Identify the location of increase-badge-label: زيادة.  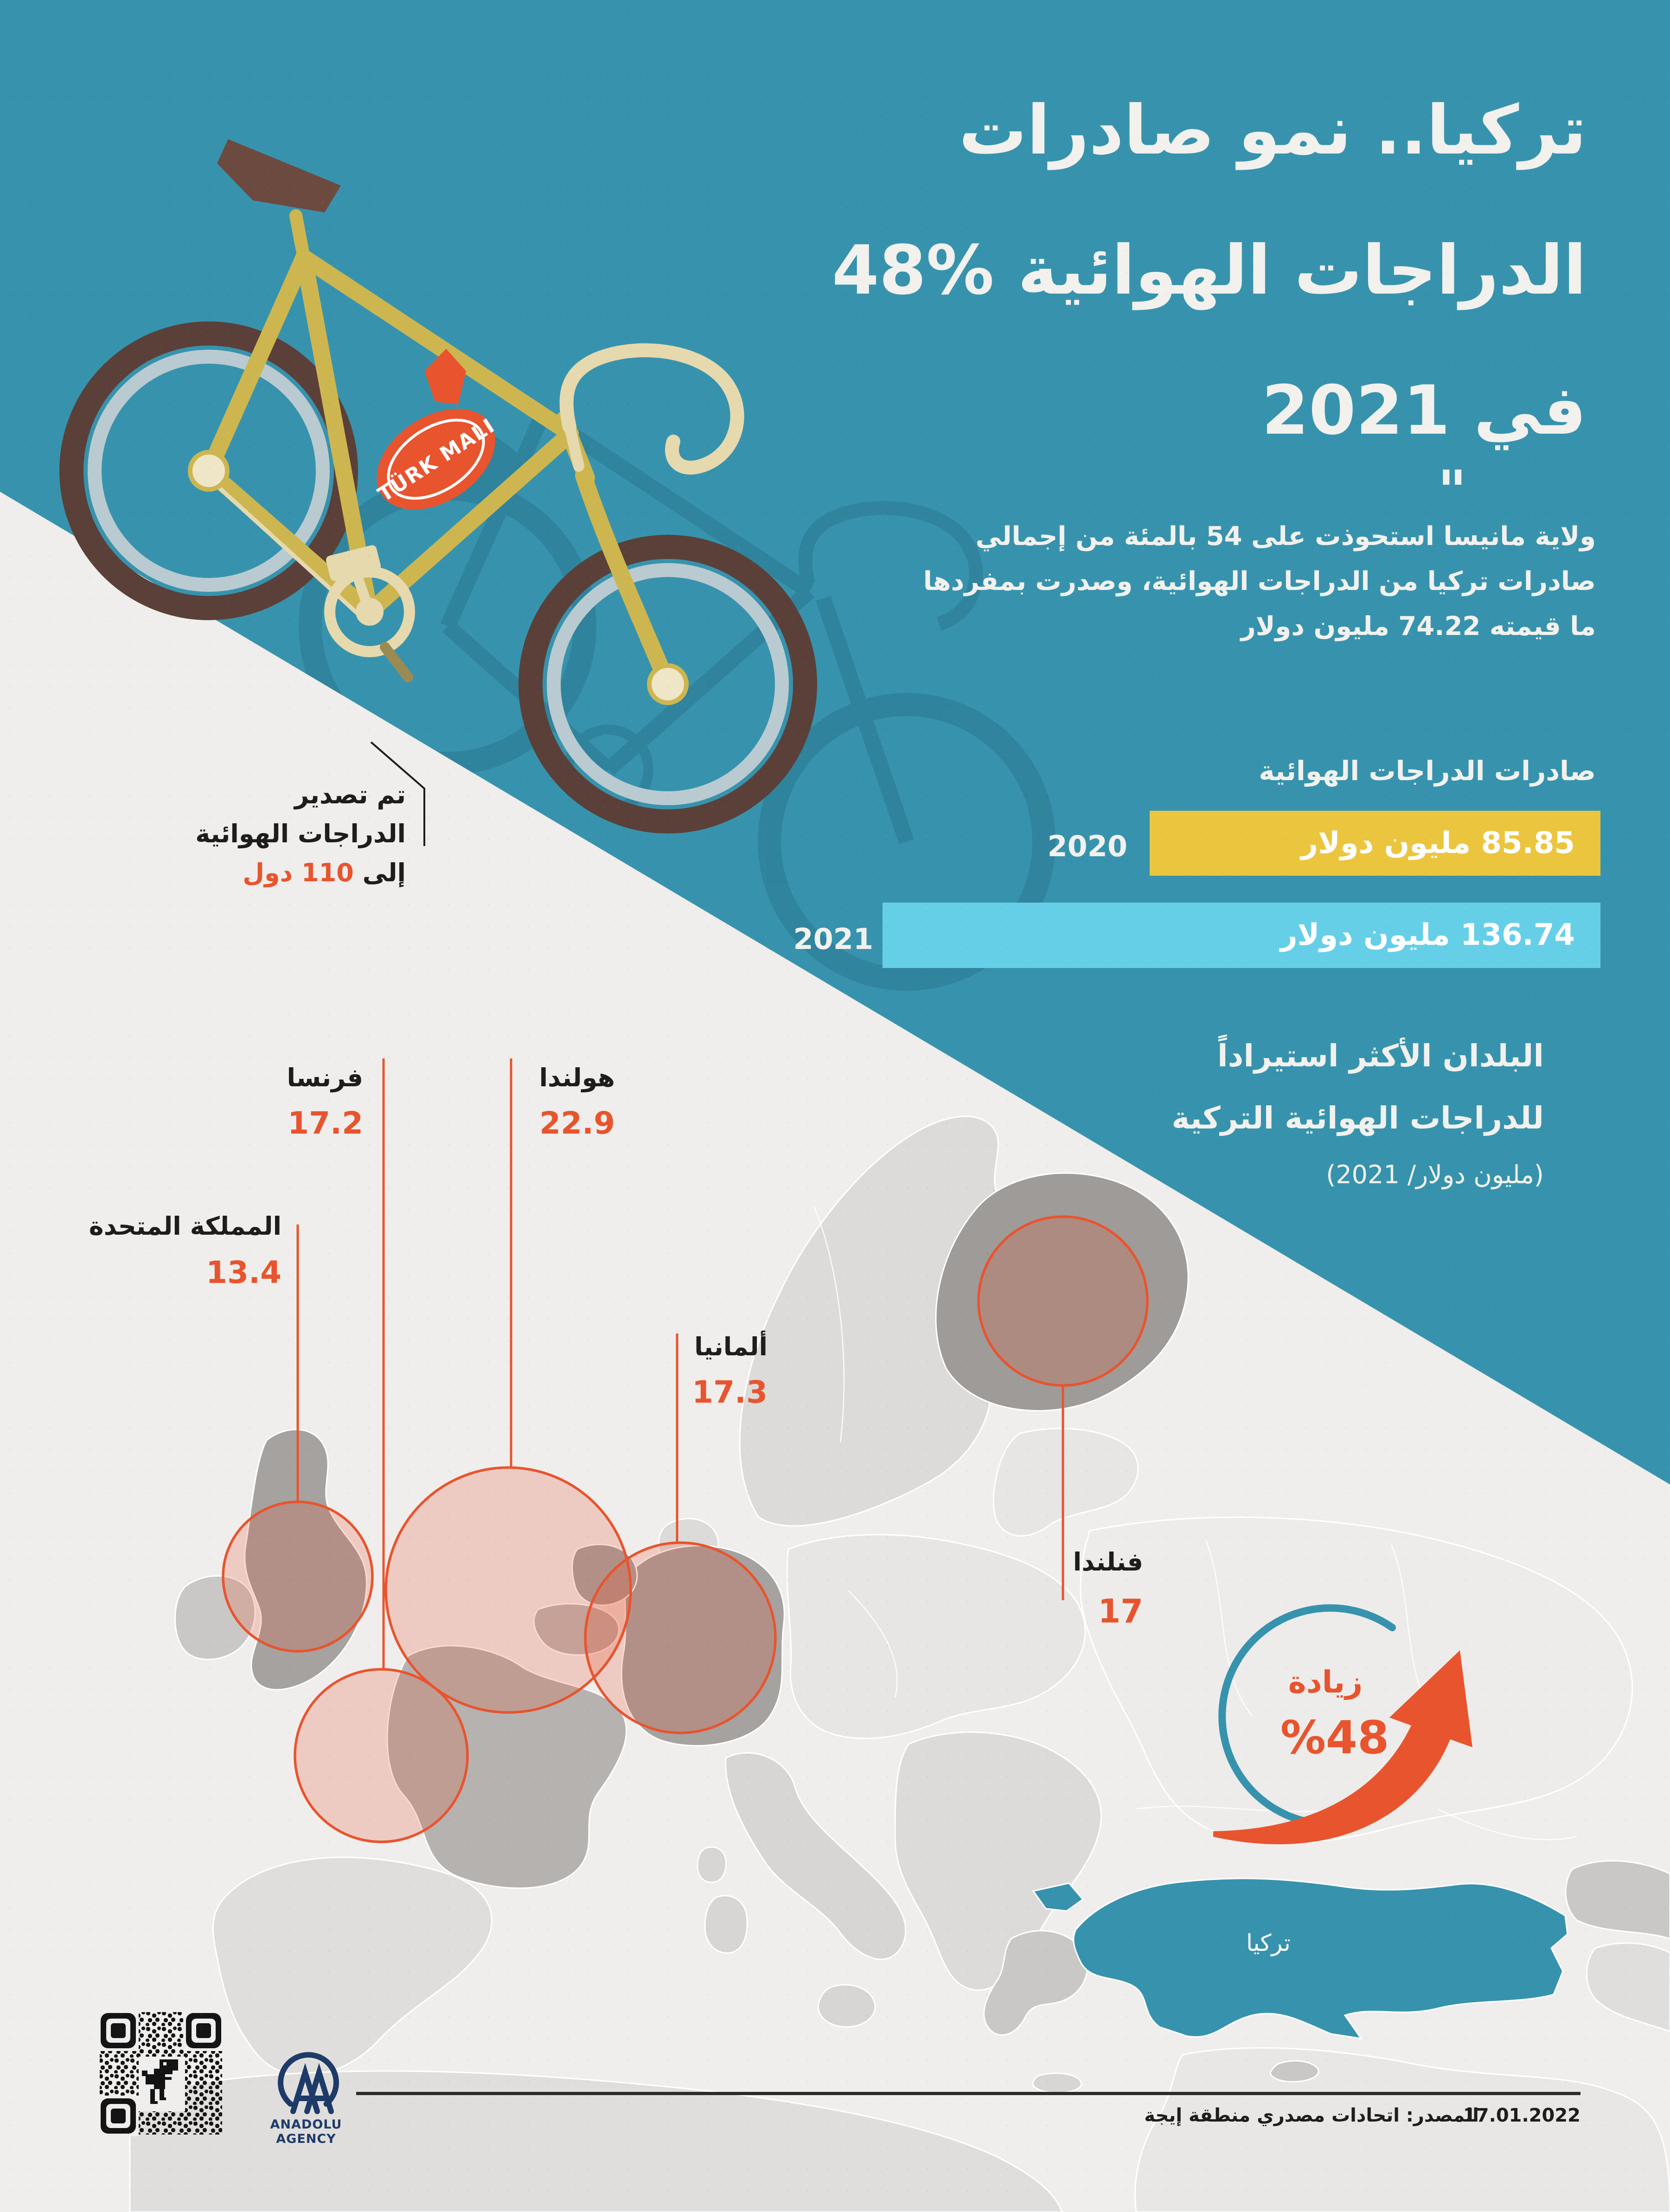
(1325, 1682).